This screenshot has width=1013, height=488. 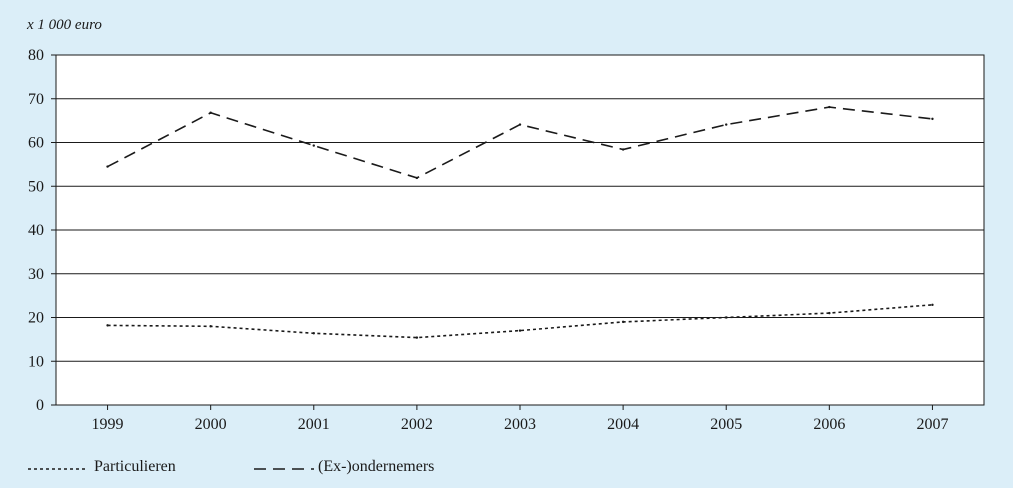 I want to click on y-tick-label: 0, so click(x=40, y=405).